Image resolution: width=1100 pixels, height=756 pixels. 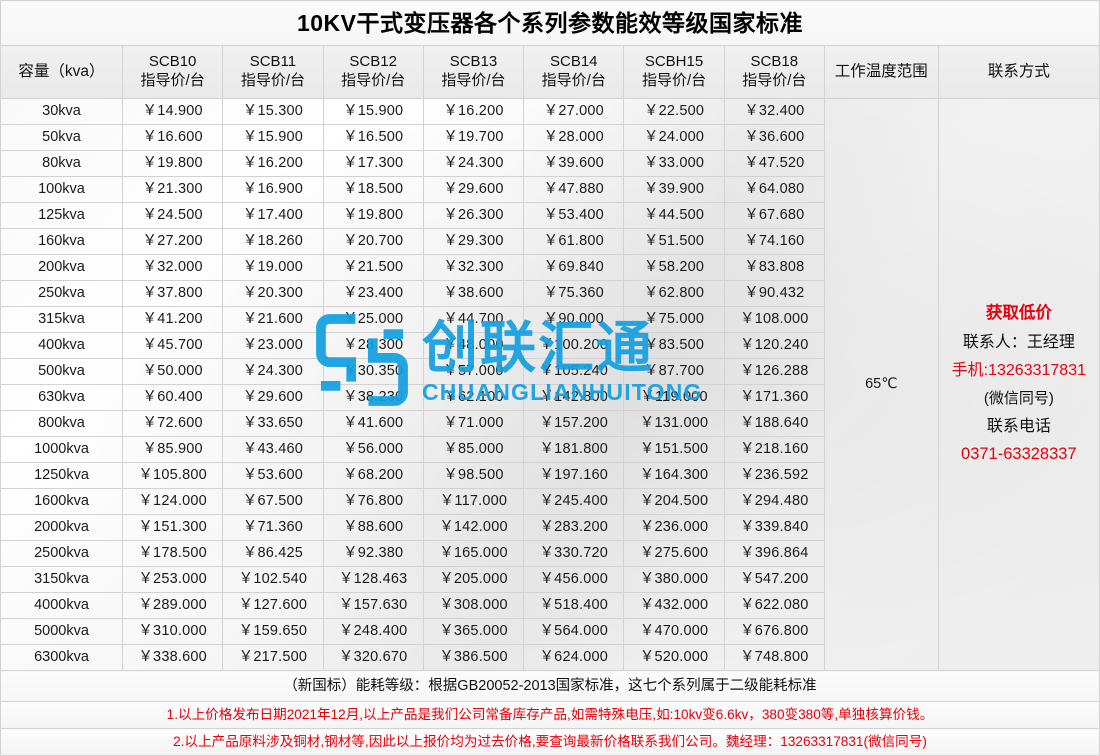 I want to click on title-row: 10KV干式变压器各个系列参数能效等级国家标准, so click(x=550, y=23).